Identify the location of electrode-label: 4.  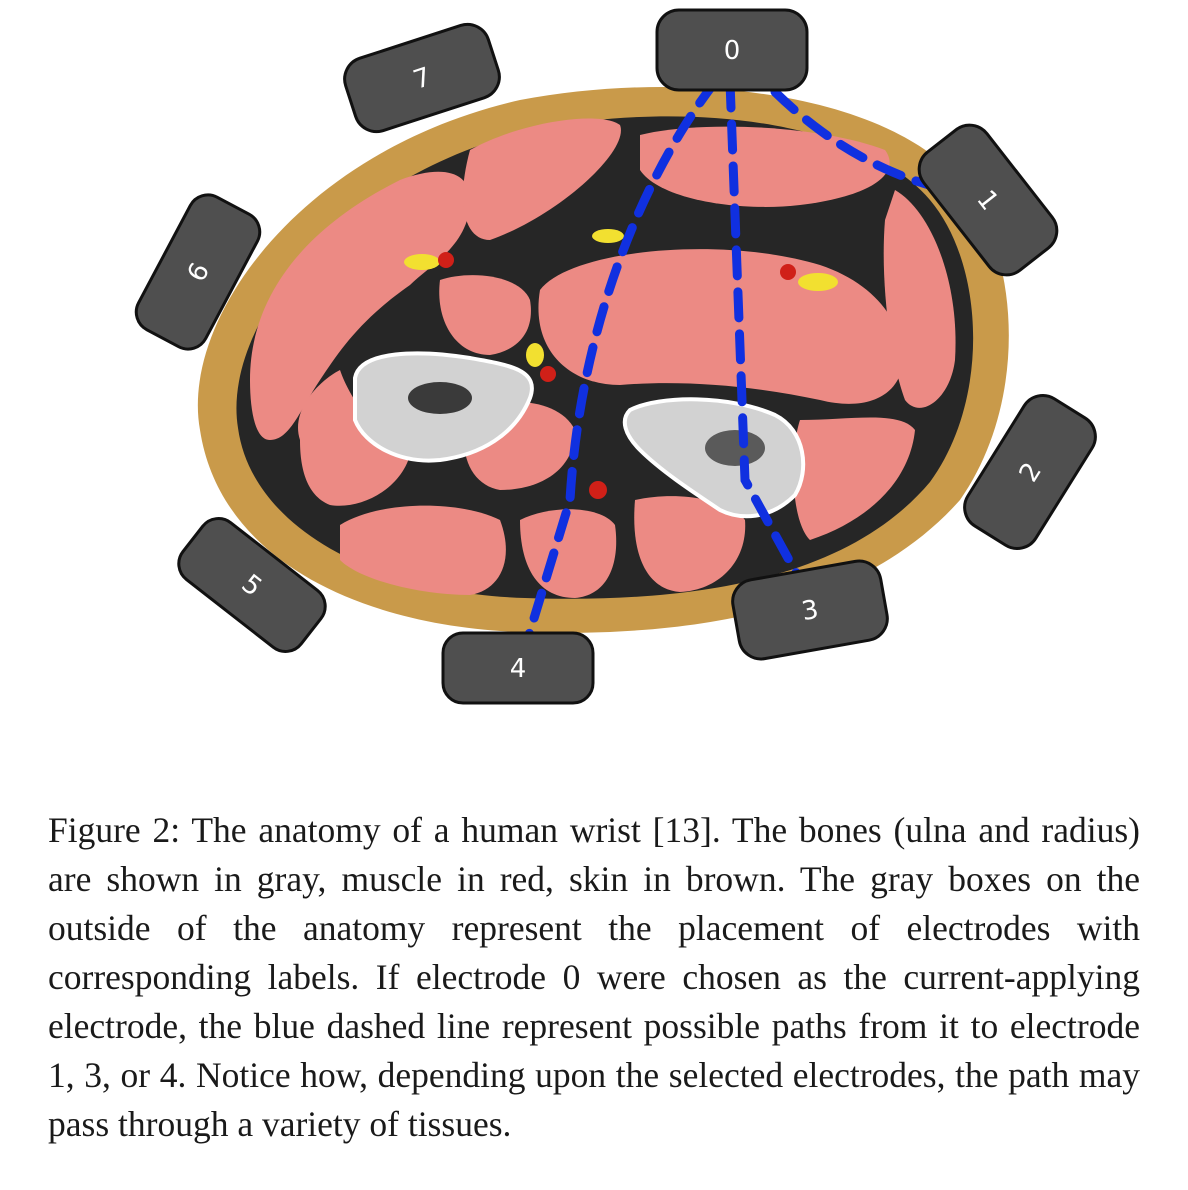
(518, 669).